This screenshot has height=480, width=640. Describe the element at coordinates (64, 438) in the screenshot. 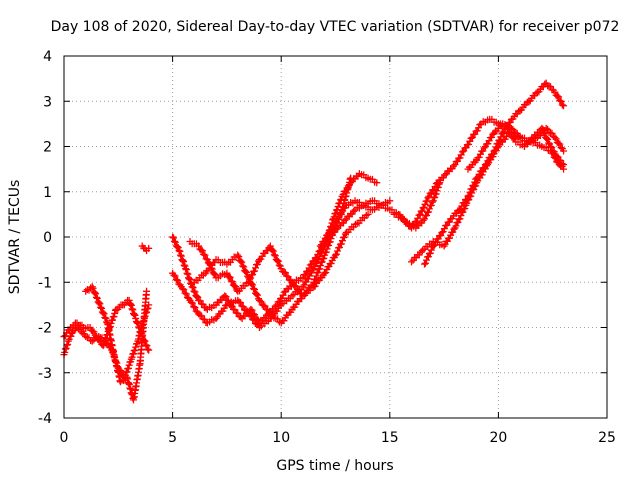

I see `x-tick-label: 0` at that location.